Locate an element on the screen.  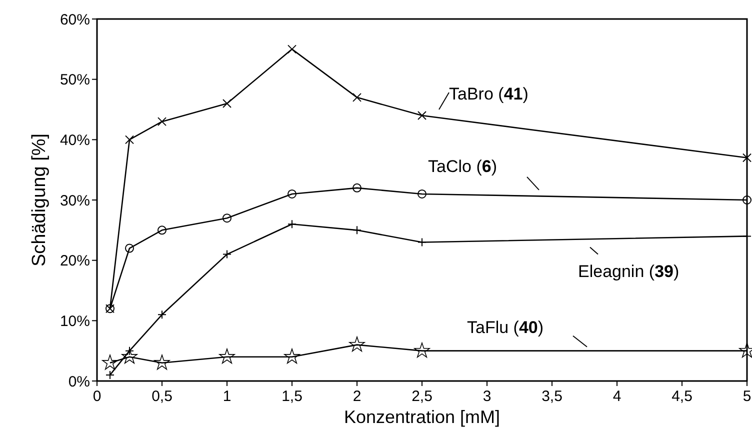
x-tick-label: 2 is located at coordinates (357, 396).